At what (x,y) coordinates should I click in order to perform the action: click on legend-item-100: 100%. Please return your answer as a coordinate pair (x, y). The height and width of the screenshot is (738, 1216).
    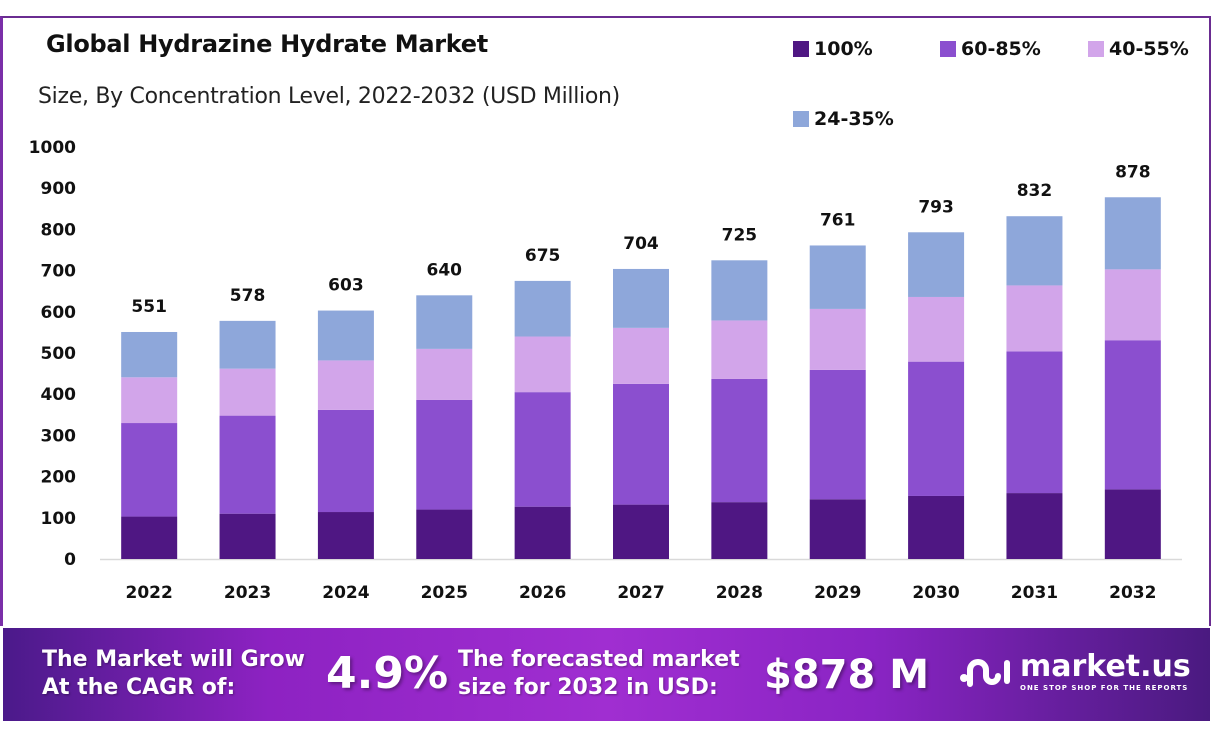
    Looking at the image, I should click on (833, 49).